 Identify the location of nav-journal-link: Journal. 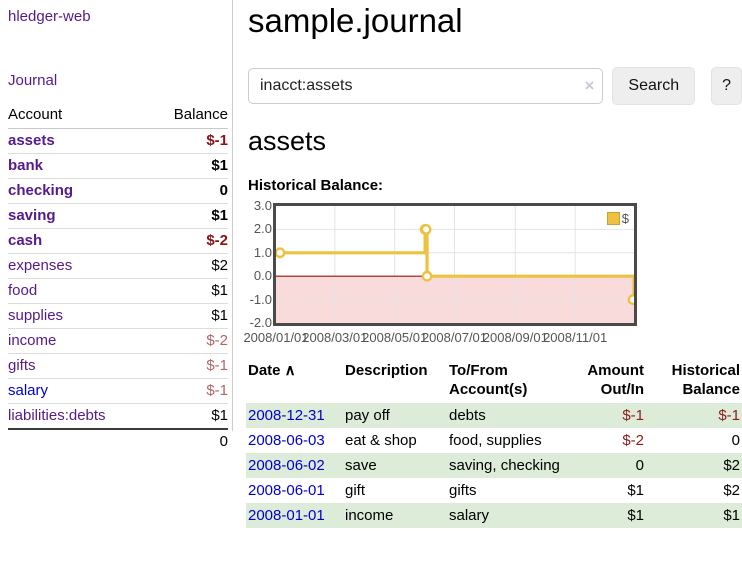
(33, 80).